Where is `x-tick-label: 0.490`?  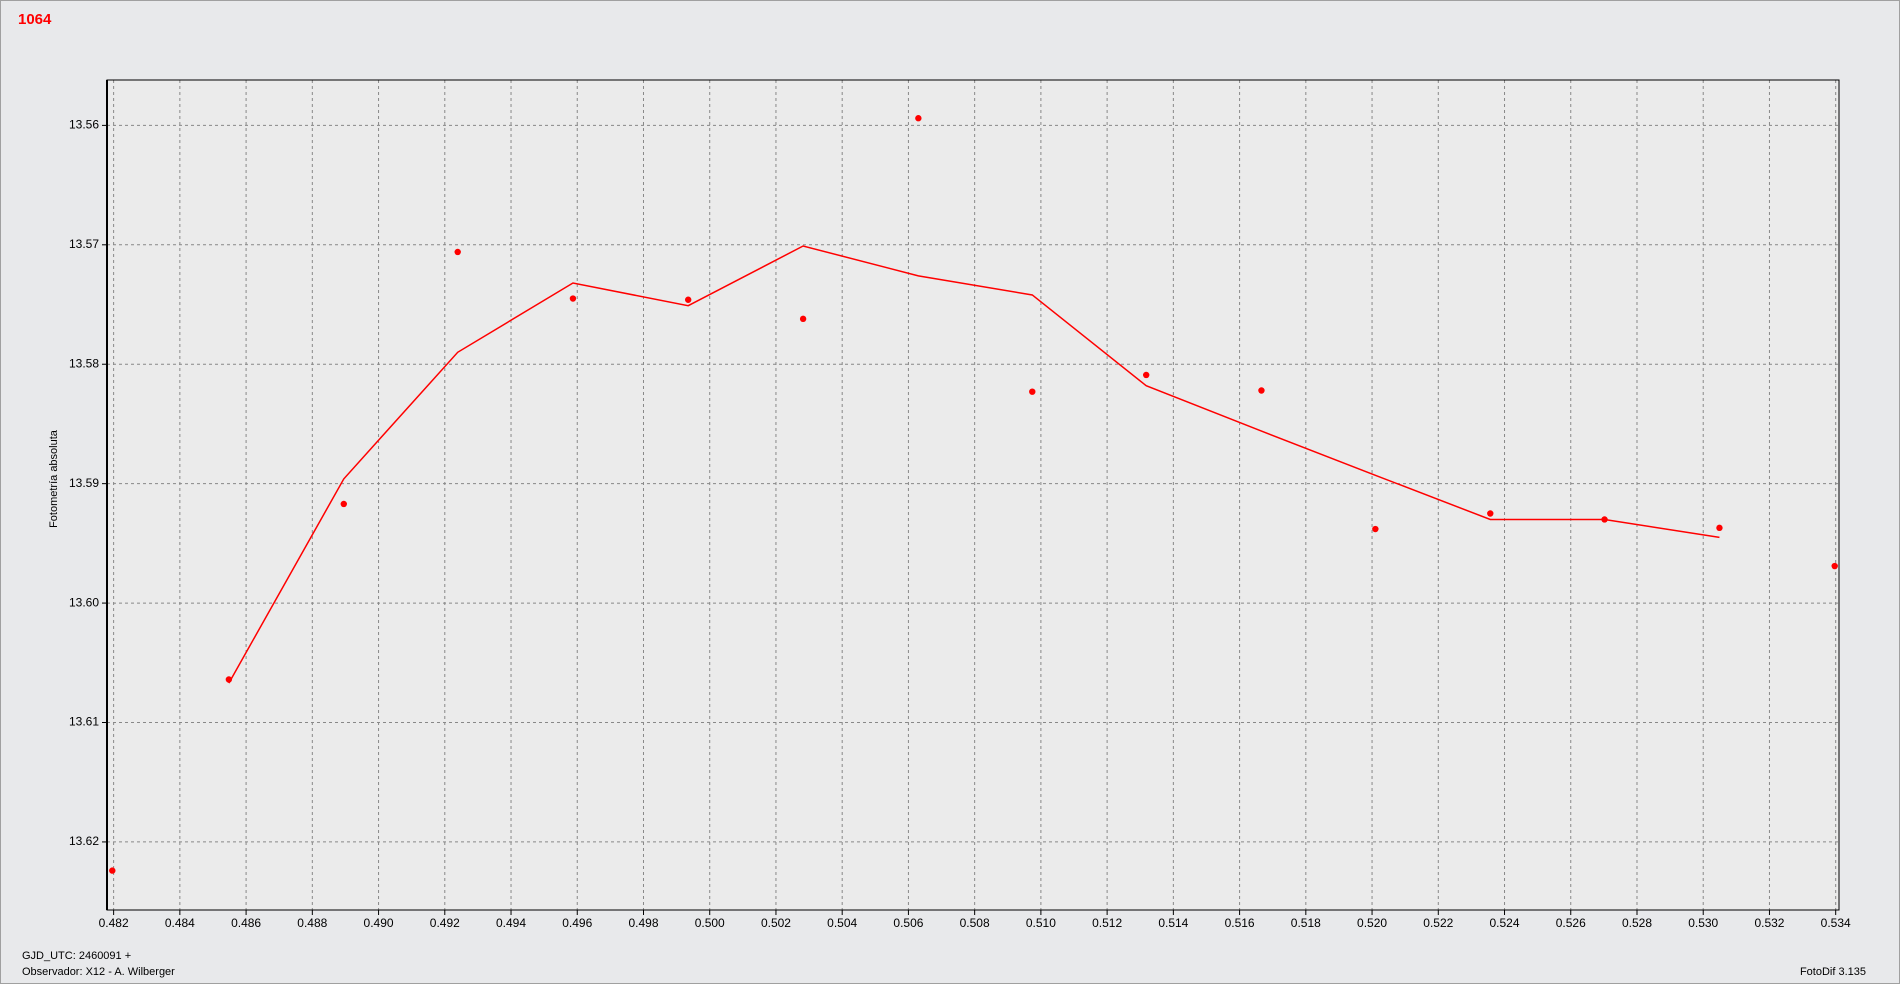 x-tick-label: 0.490 is located at coordinates (379, 923).